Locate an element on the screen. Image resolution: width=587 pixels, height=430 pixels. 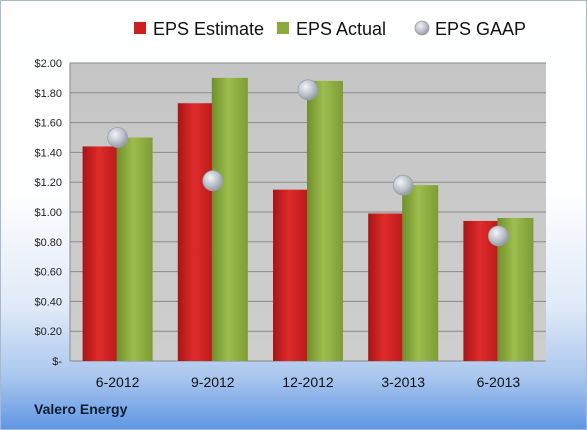
y-tick-label: $0.80 is located at coordinates (48, 243).